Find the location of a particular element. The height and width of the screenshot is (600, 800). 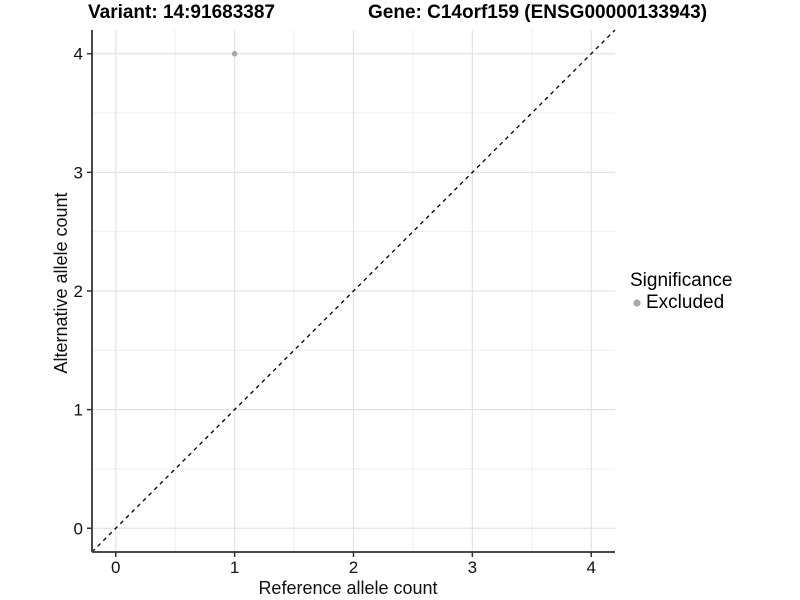

variant-title: Variant: 14:91683387 is located at coordinates (181, 12).